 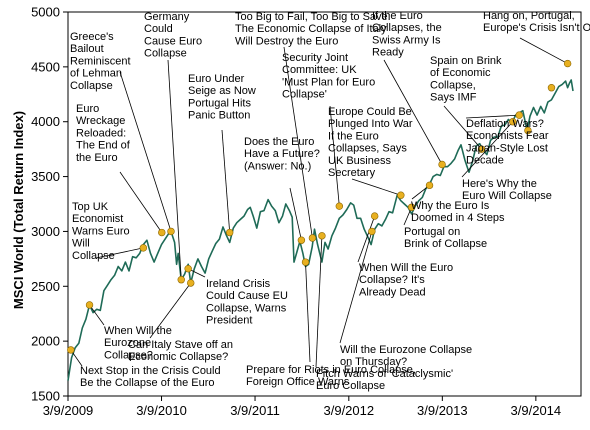 What do you see at coordinates (406, 268) in the screenshot?
I see `annotation-line: When Will the Euro` at bounding box center [406, 268].